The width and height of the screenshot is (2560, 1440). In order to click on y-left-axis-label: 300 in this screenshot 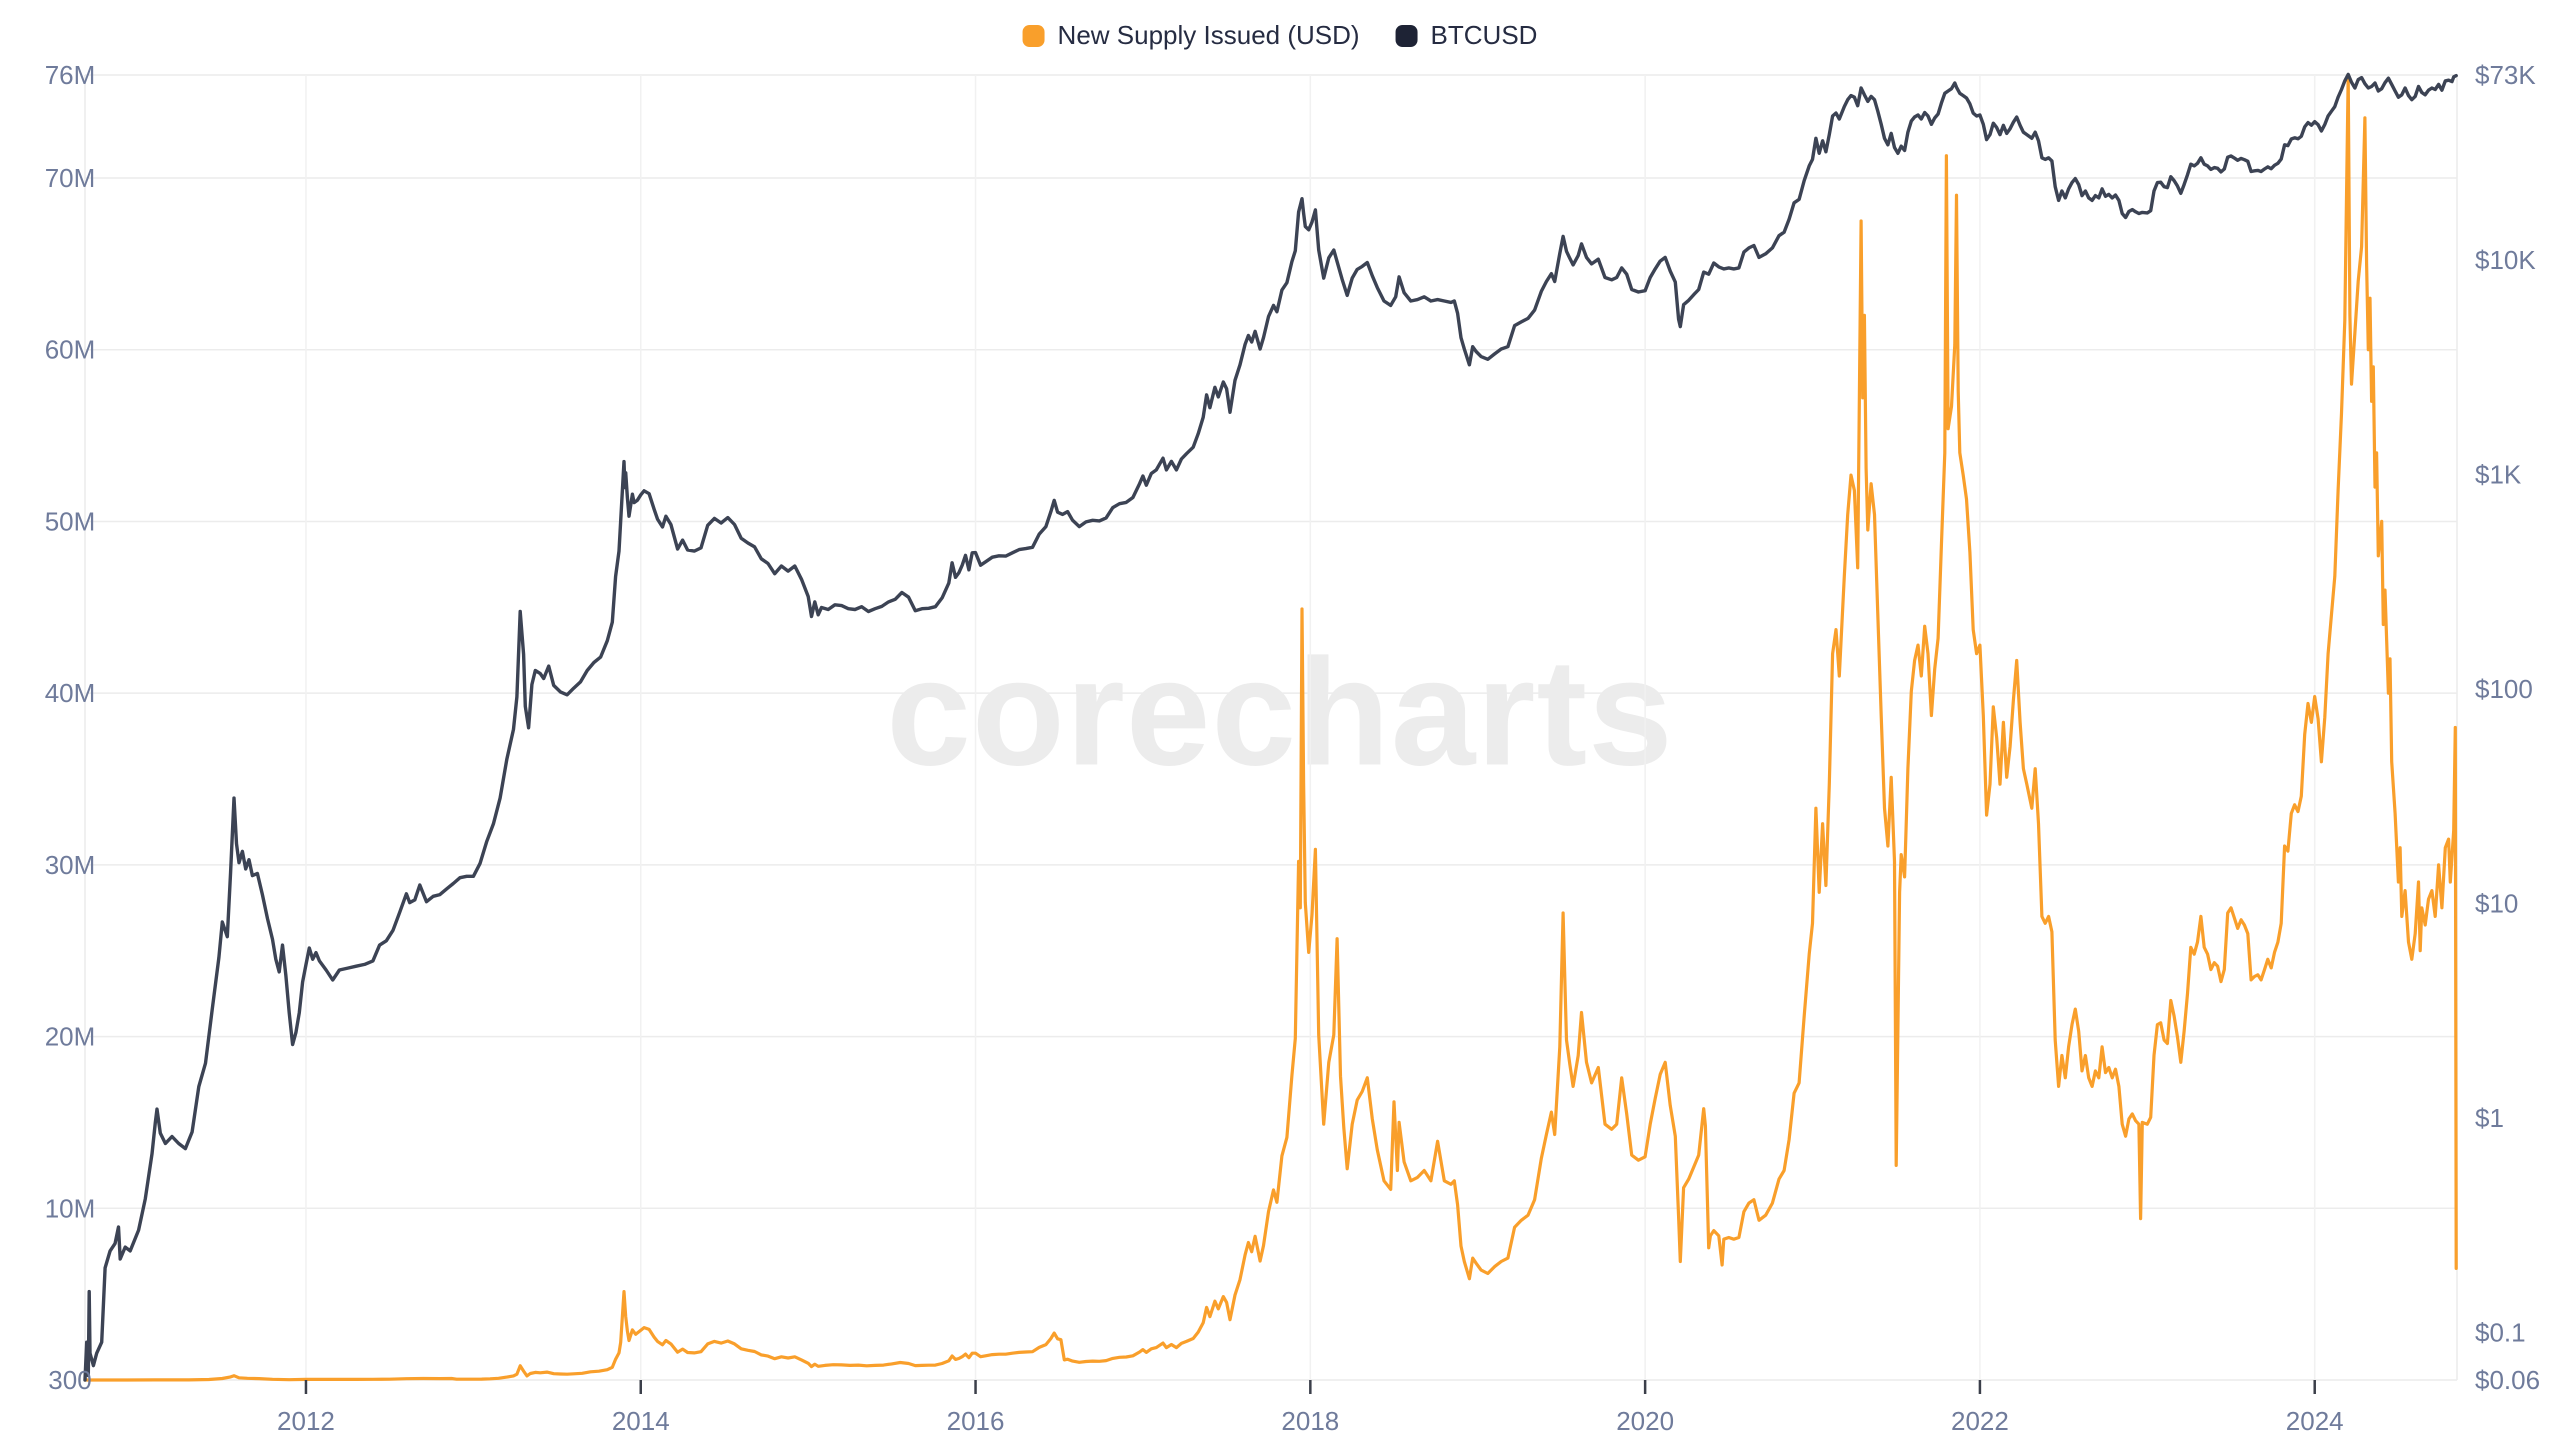, I will do `click(69, 1380)`.